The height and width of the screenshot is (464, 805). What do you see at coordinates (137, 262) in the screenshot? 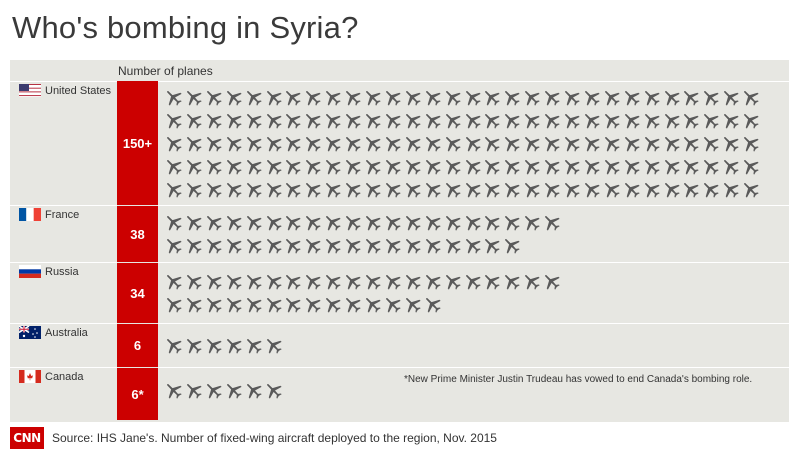
I see `bar-separator` at bounding box center [137, 262].